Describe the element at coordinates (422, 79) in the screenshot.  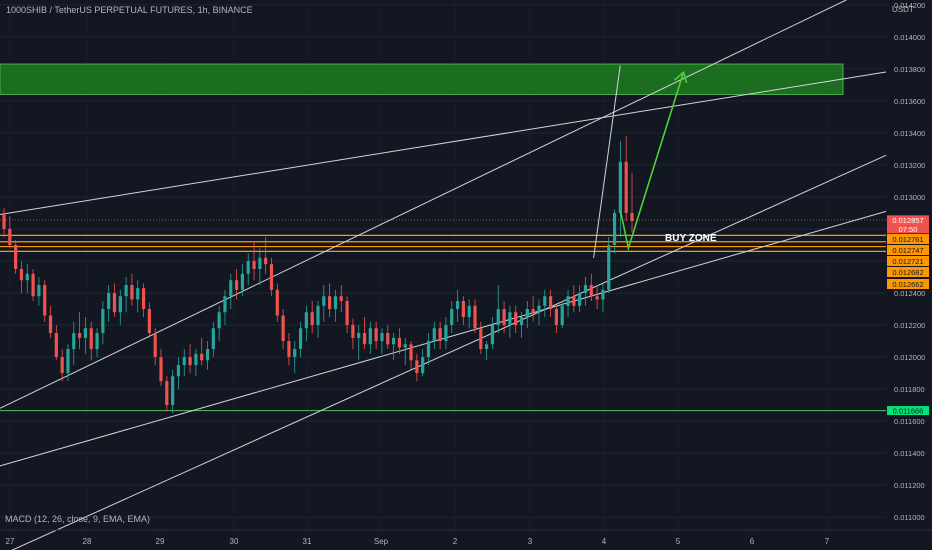
I see `target-zone` at that location.